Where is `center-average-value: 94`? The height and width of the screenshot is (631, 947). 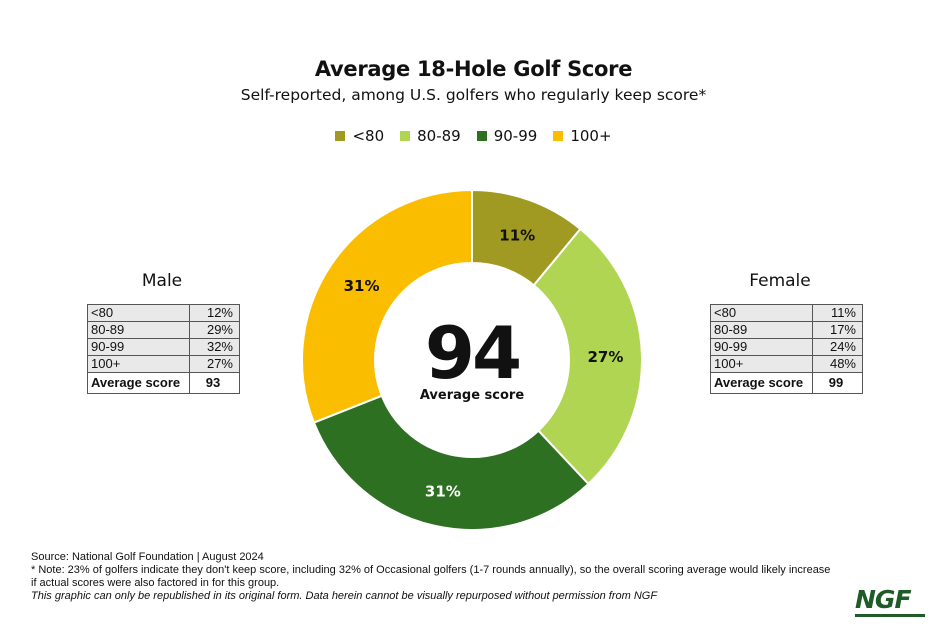
center-average-value: 94 is located at coordinates (473, 353).